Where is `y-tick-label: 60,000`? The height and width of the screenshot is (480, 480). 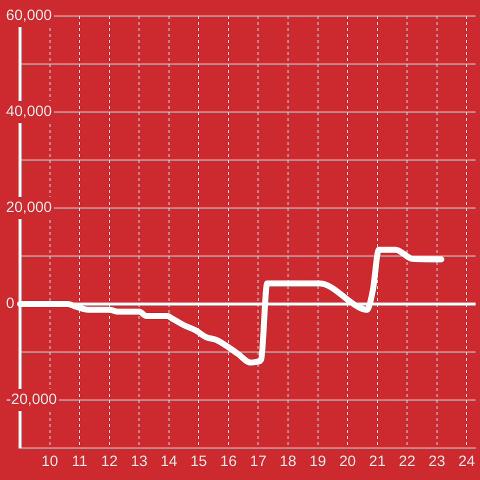
y-tick-label: 60,000 is located at coordinates (29, 15).